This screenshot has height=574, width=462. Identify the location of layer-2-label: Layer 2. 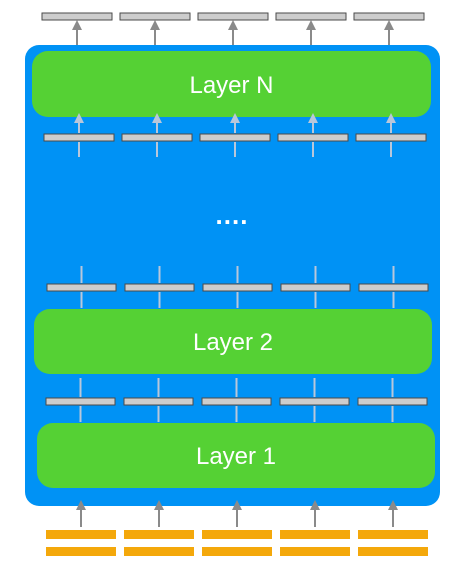
(233, 342).